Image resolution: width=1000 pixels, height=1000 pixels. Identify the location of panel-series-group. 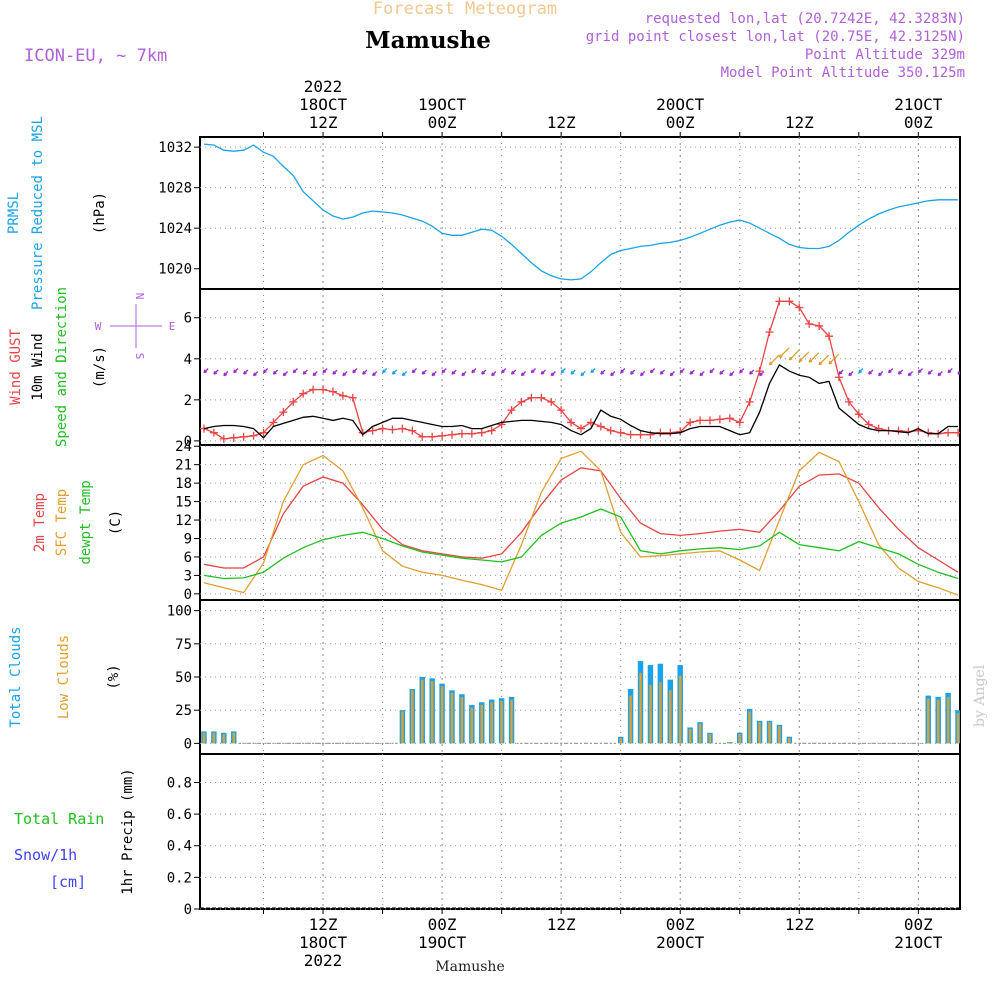
(581, 523).